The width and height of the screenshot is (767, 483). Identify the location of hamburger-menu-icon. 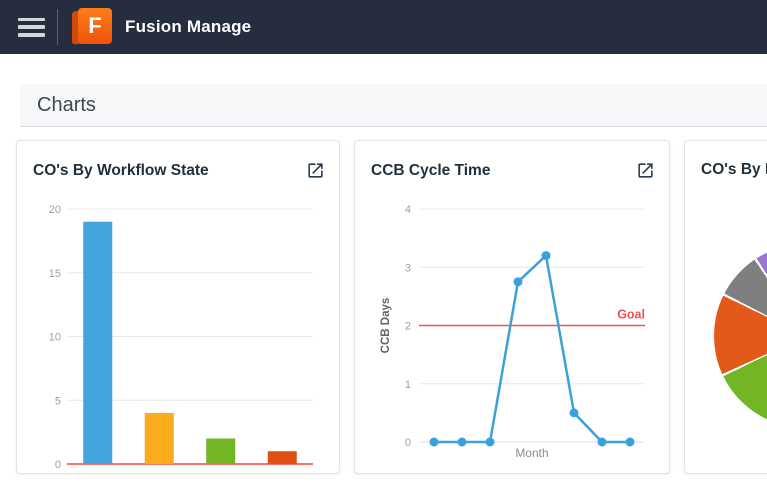
(31, 27).